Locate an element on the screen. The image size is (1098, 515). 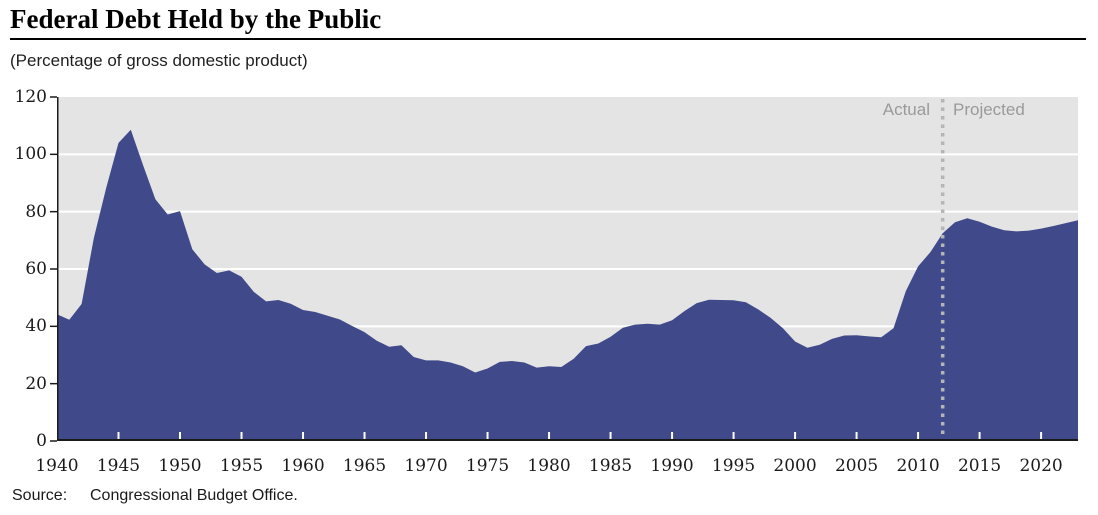
x-tick-label: 2010 is located at coordinates (918, 466).